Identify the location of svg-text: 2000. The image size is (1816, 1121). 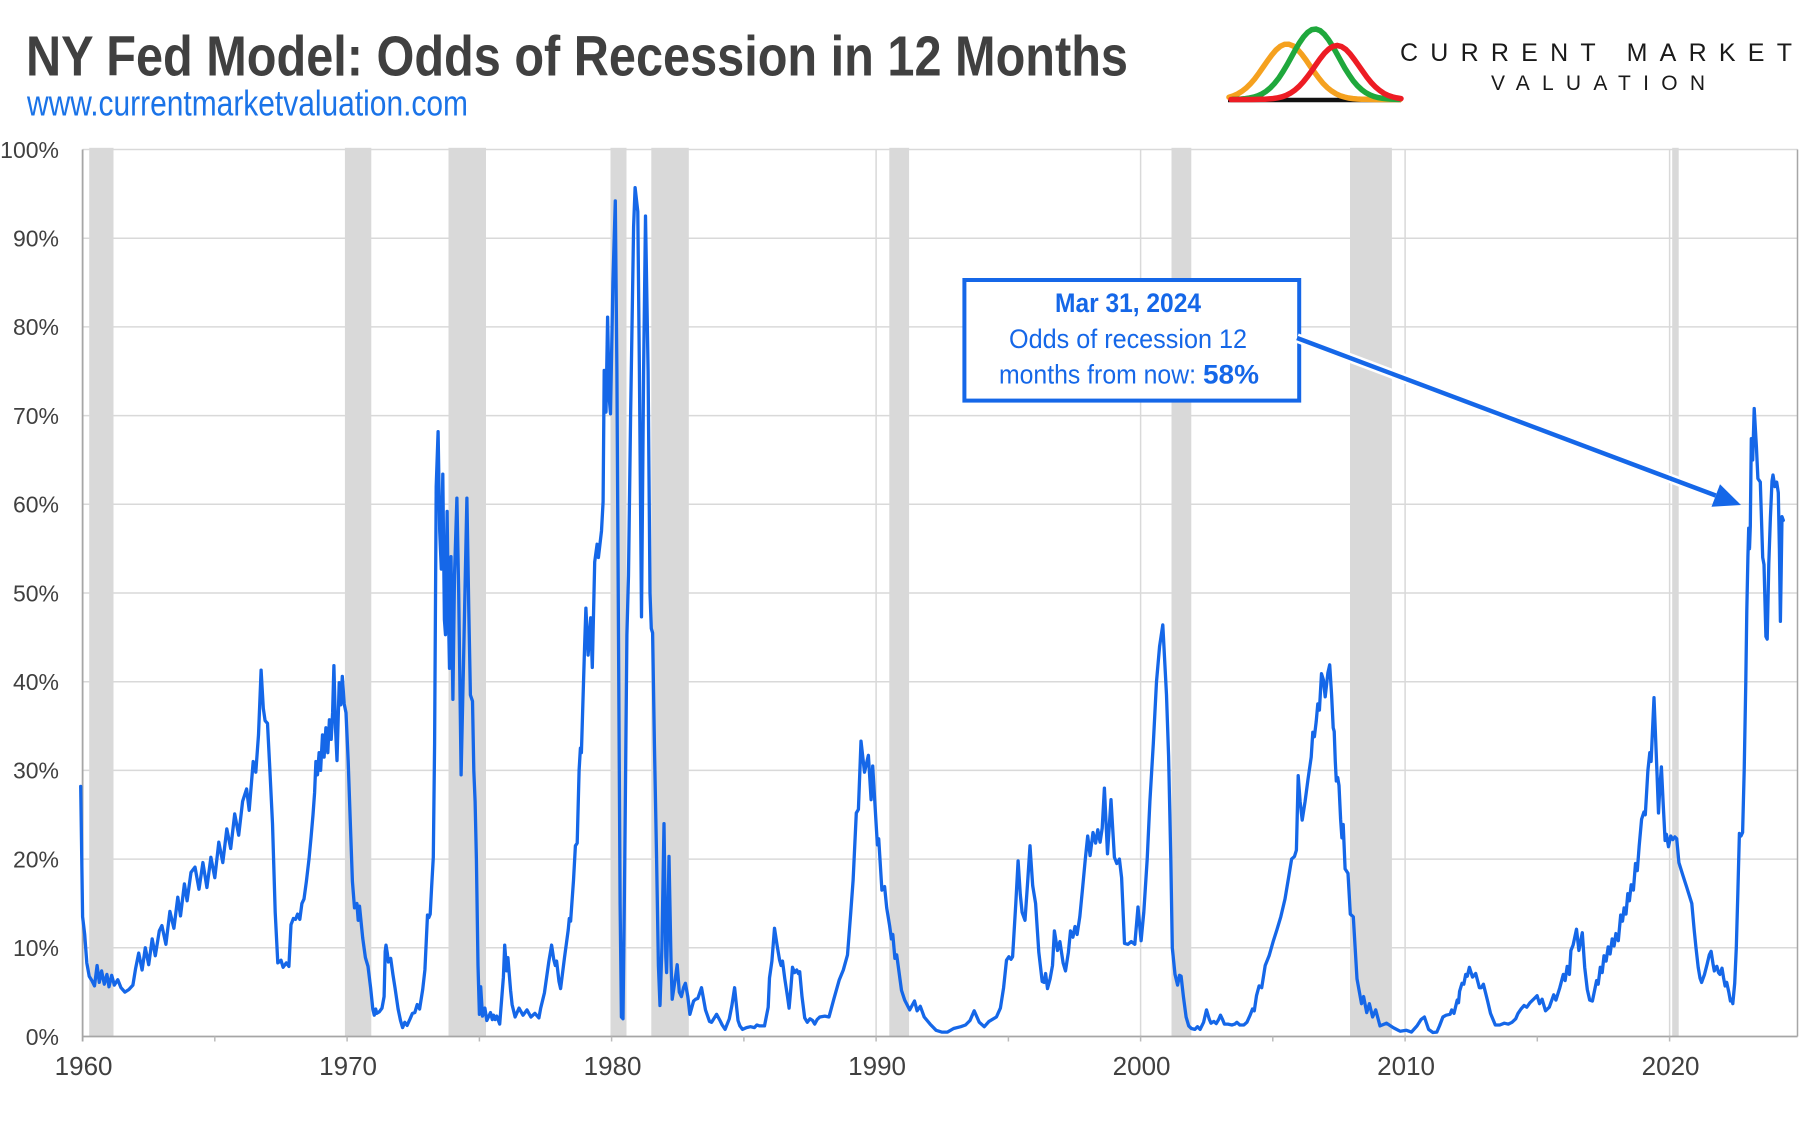
(1142, 1066).